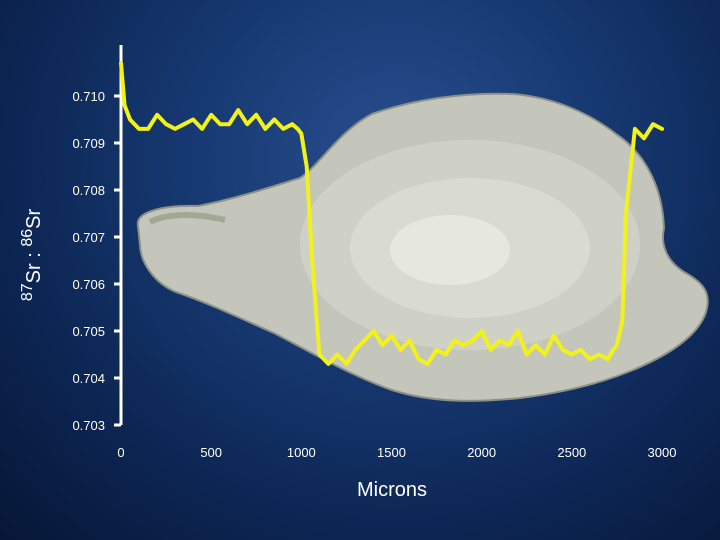  I want to click on y-axis-title-sep: :, so click(34, 255).